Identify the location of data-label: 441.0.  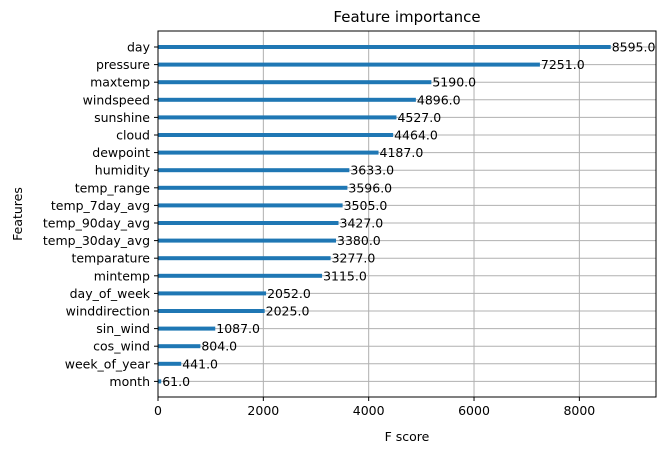
(200, 363).